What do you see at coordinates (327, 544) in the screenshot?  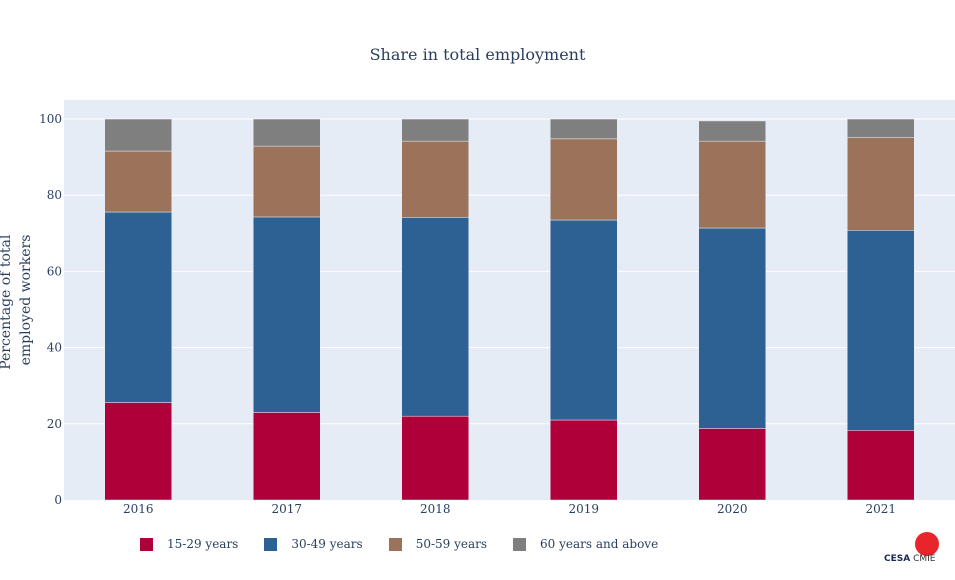 I see `legend-label: 30-49 years` at bounding box center [327, 544].